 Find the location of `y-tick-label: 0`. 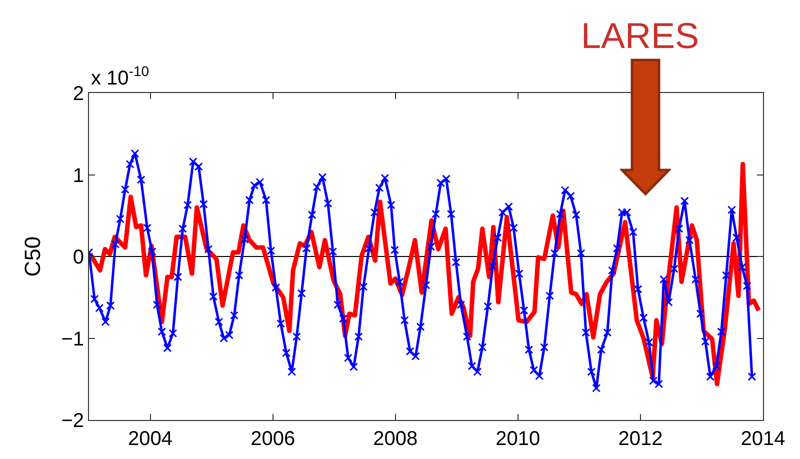

y-tick-label: 0 is located at coordinates (78, 257).